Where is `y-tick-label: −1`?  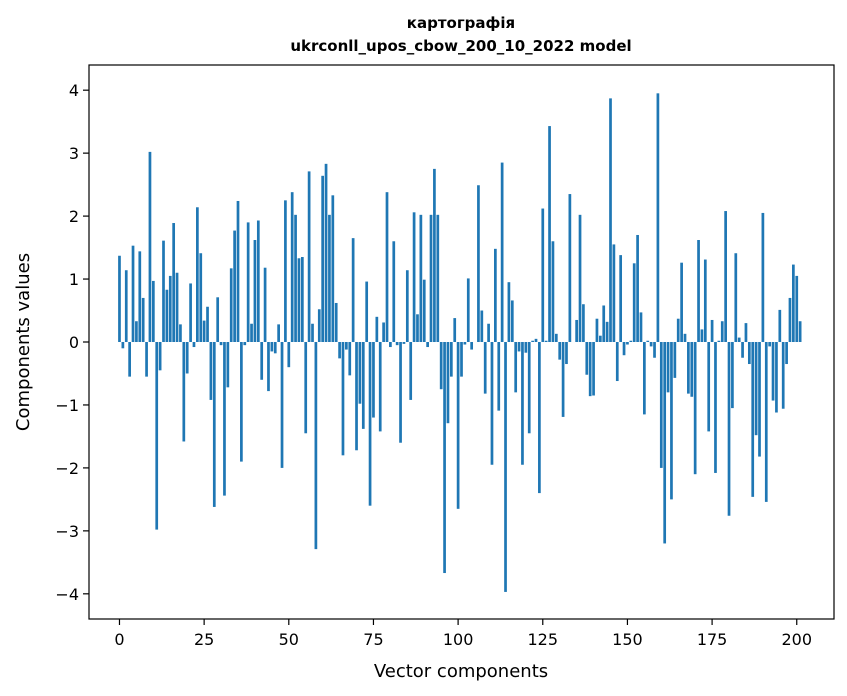 y-tick-label: −1 is located at coordinates (67, 405).